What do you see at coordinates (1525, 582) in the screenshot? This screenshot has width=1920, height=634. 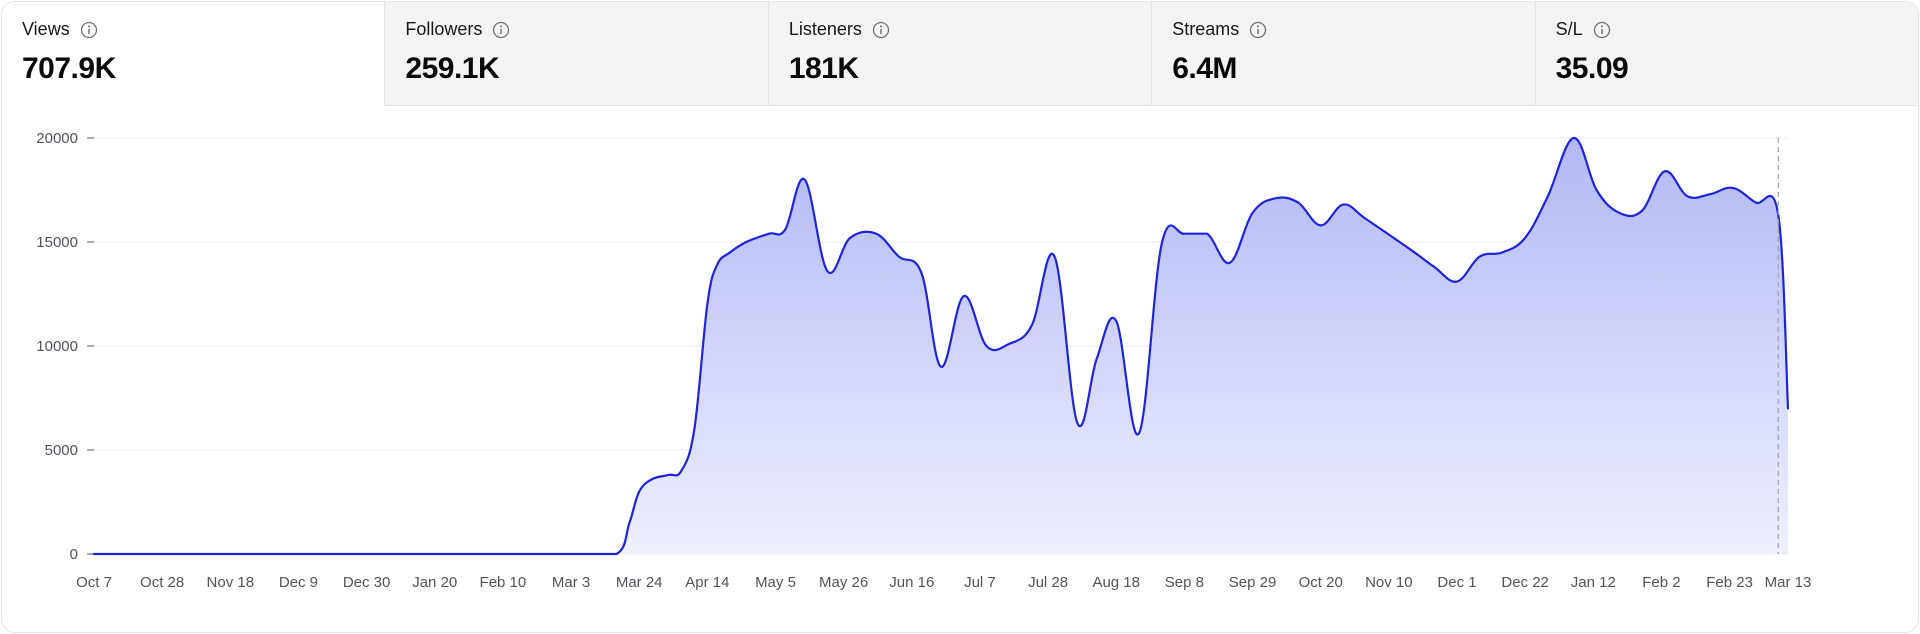 I see `x-tick-label: Dec 22` at bounding box center [1525, 582].